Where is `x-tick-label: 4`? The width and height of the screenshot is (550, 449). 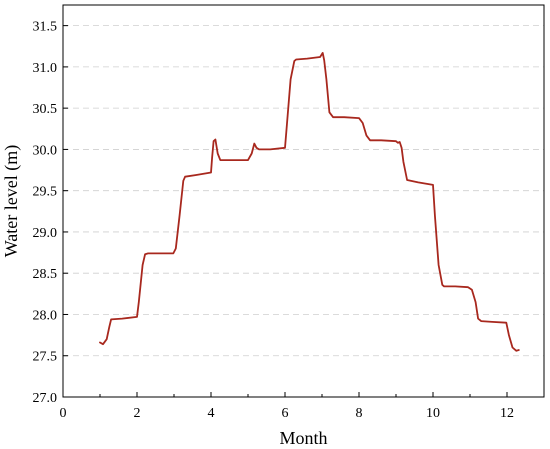 x-tick-label: 4 is located at coordinates (211, 413).